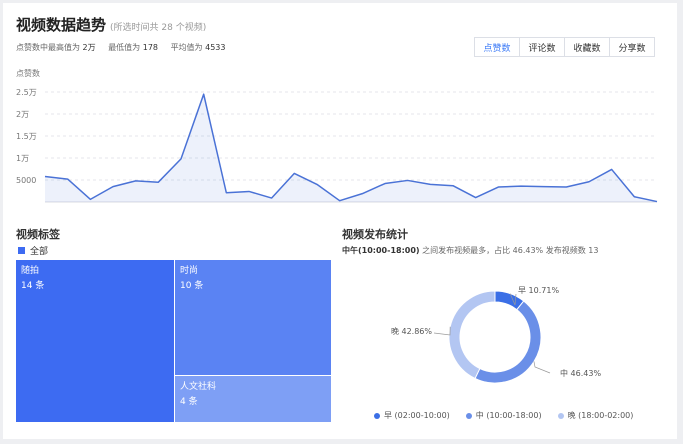  I want to click on tab-favorites: 收藏数, so click(587, 47).